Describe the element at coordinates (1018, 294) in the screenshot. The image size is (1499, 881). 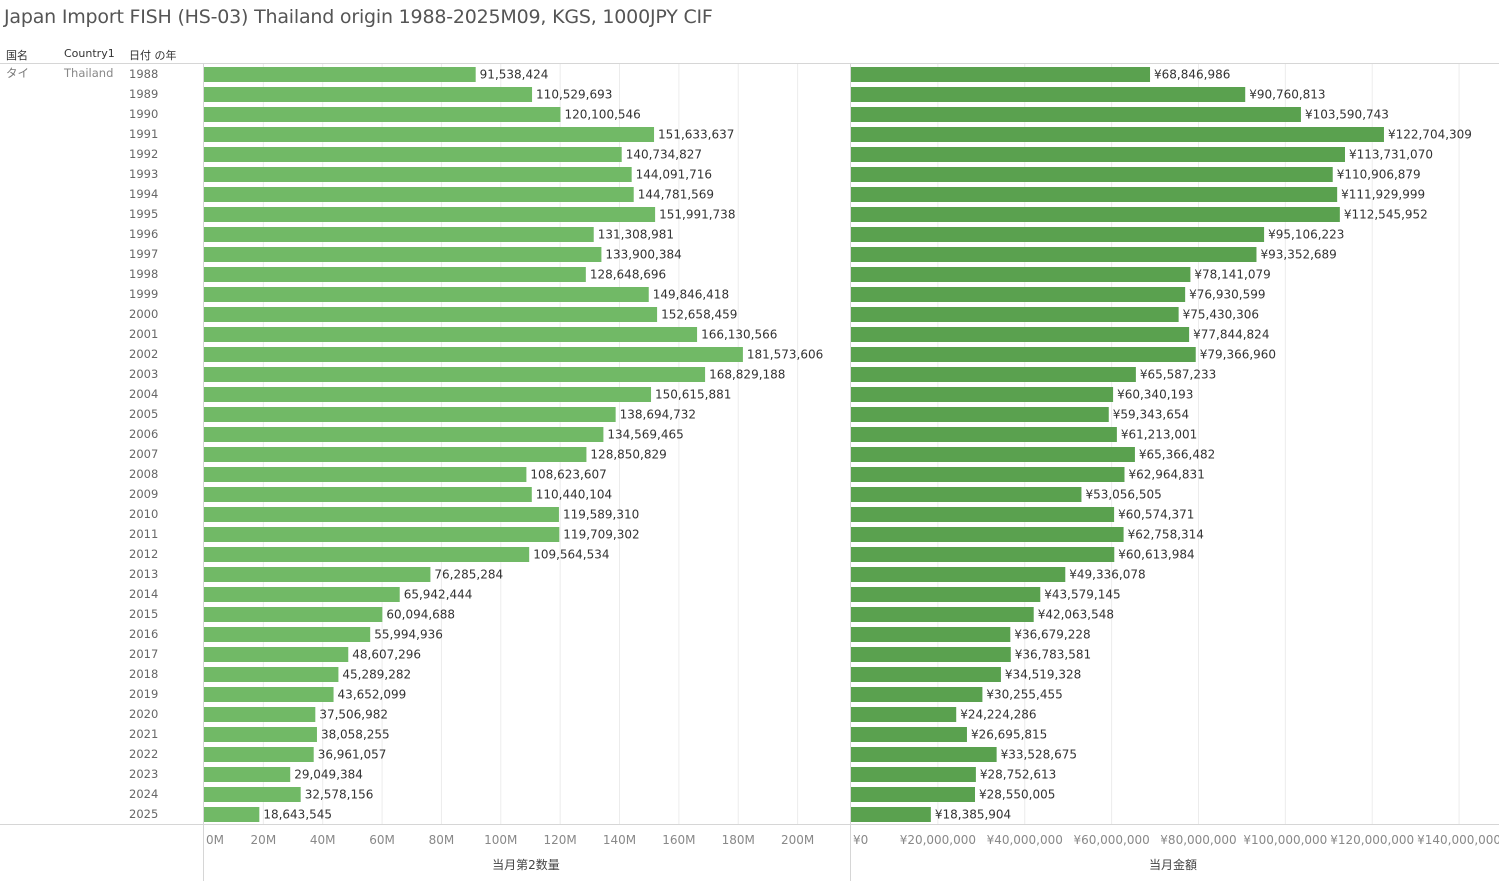
I see `amount-bar-1999` at that location.